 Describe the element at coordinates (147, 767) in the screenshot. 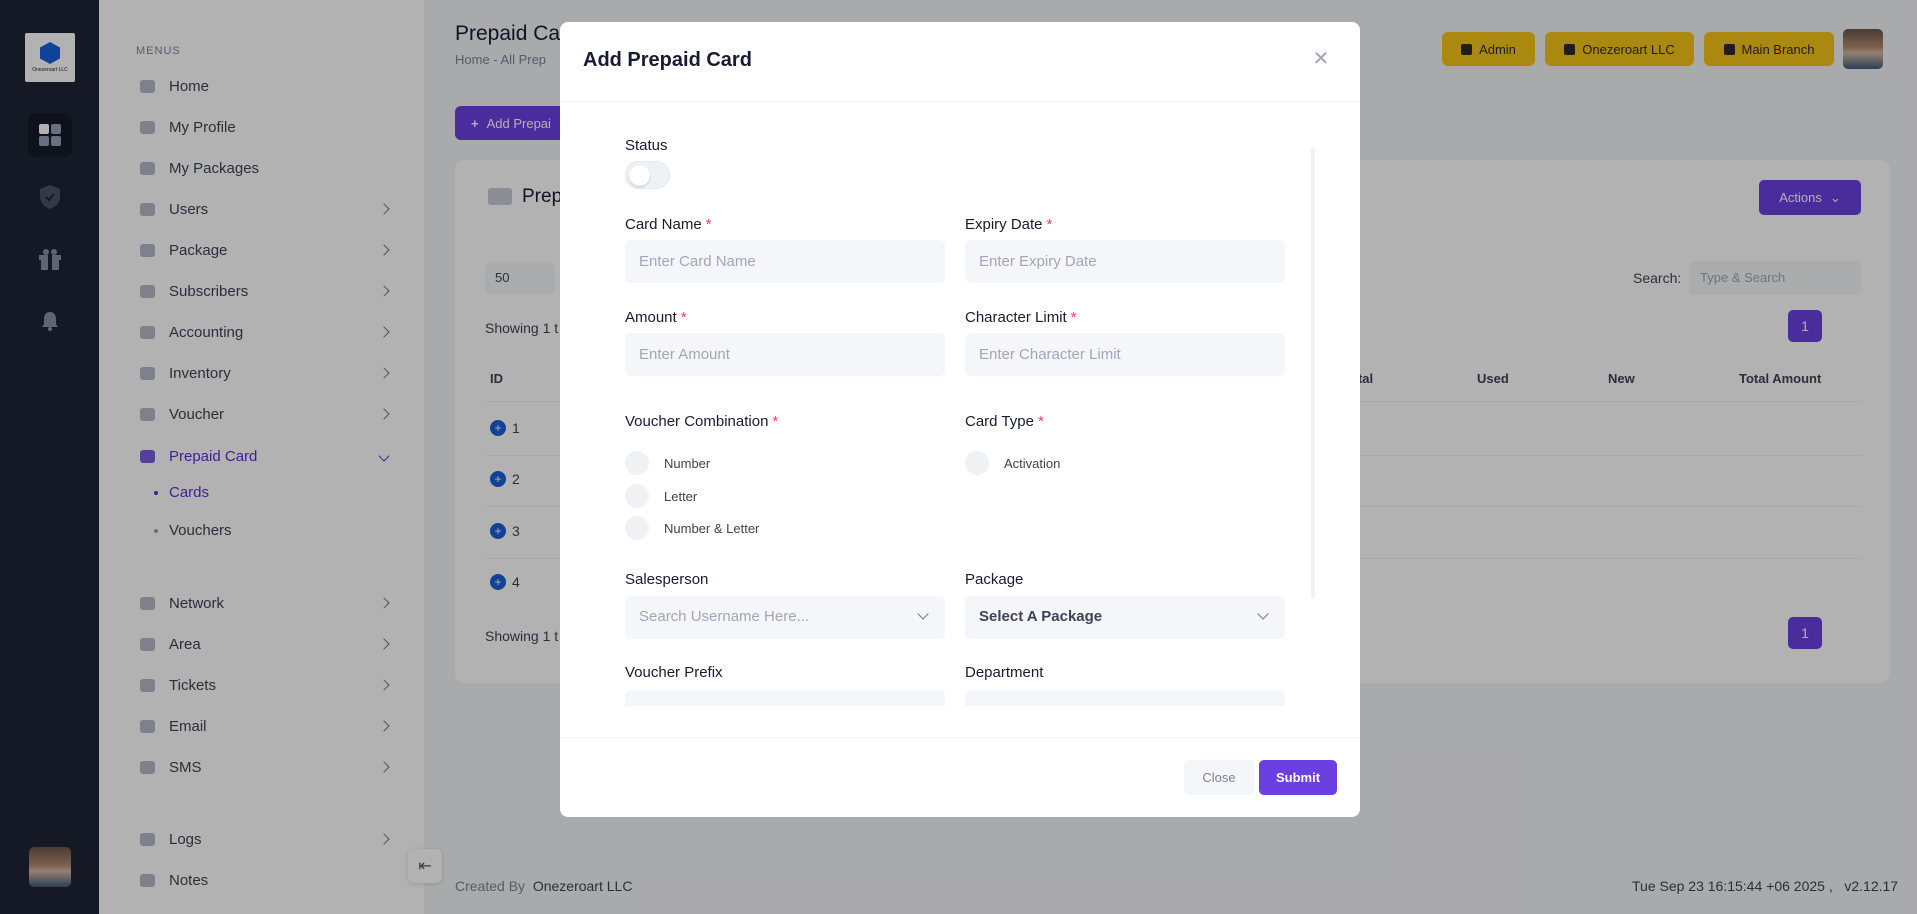

I see `message-icon` at that location.